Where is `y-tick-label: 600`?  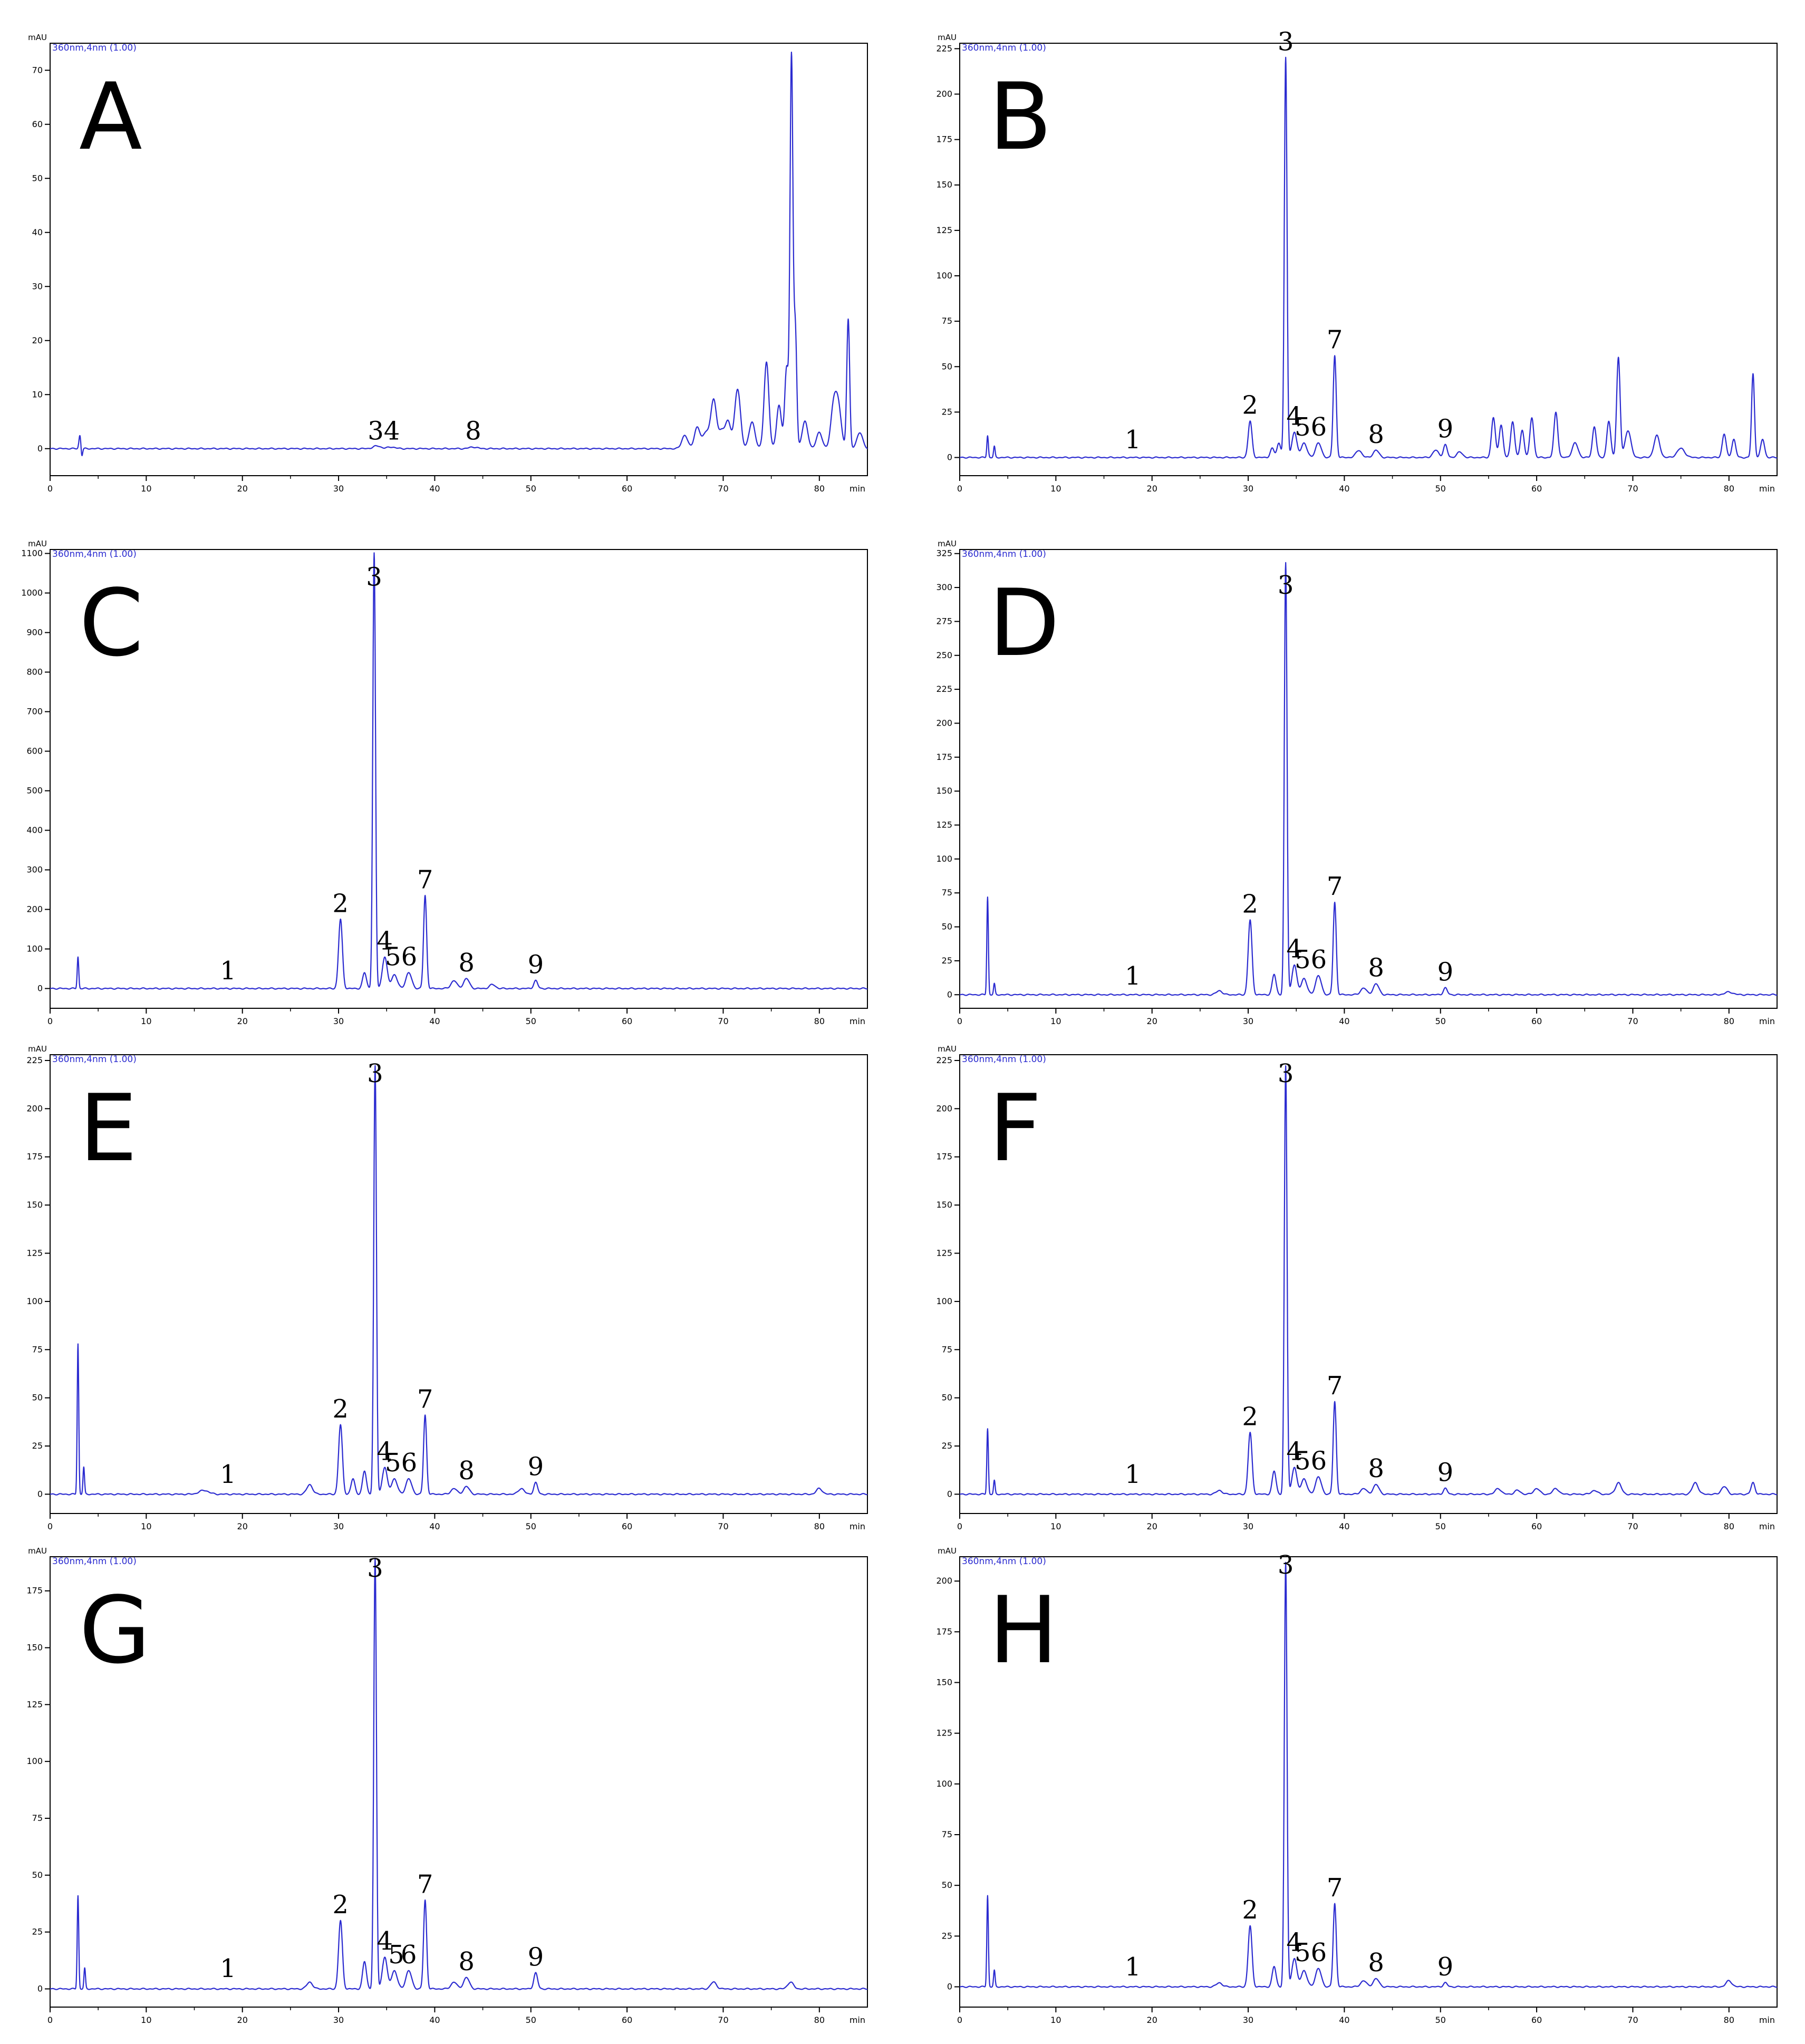
y-tick-label: 600 is located at coordinates (34, 751).